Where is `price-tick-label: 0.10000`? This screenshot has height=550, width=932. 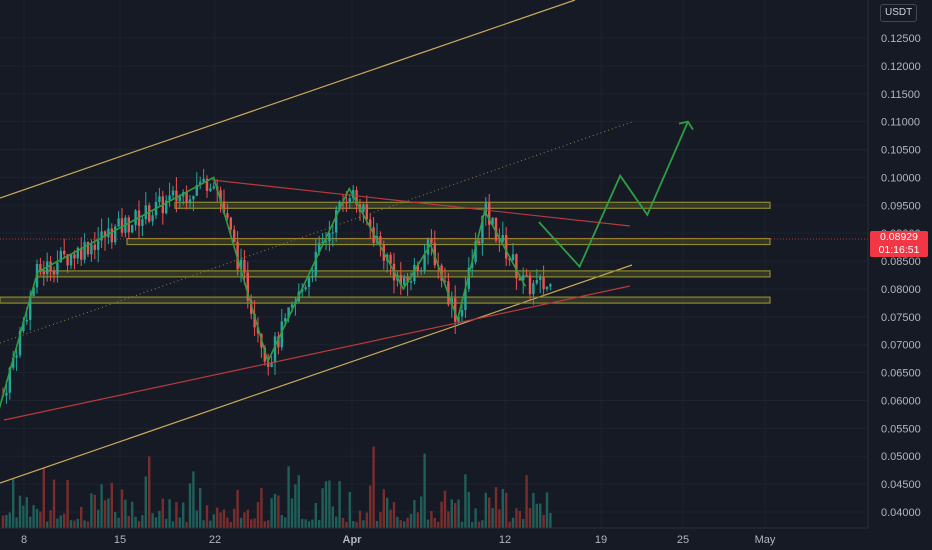
price-tick-label: 0.10000 is located at coordinates (901, 178).